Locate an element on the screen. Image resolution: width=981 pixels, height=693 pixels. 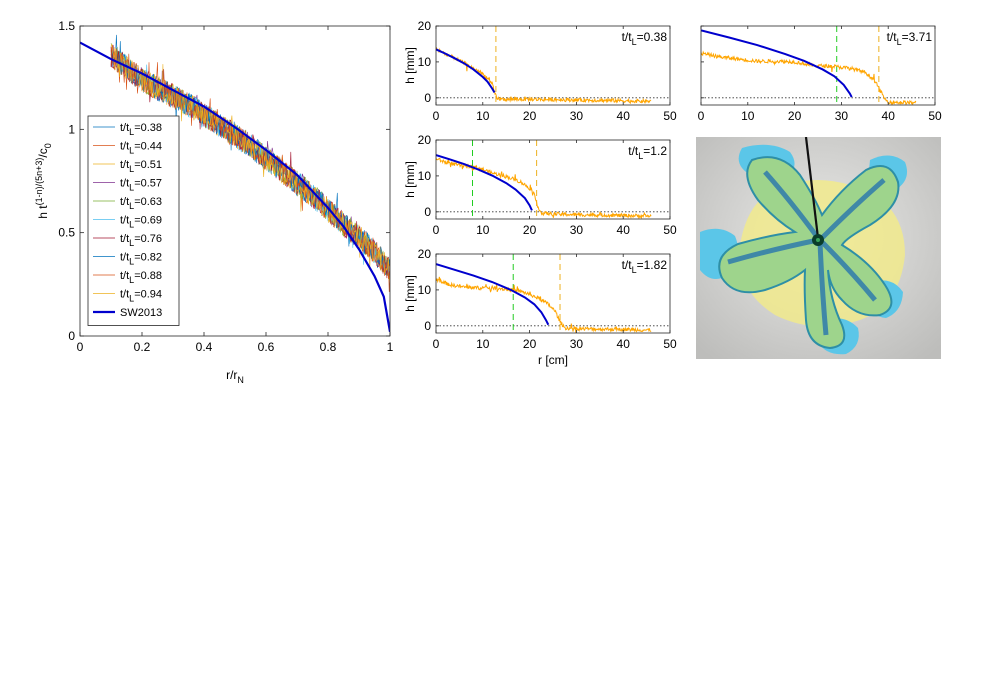
legend-entry: t/tL=0.69 is located at coordinates (141, 222).